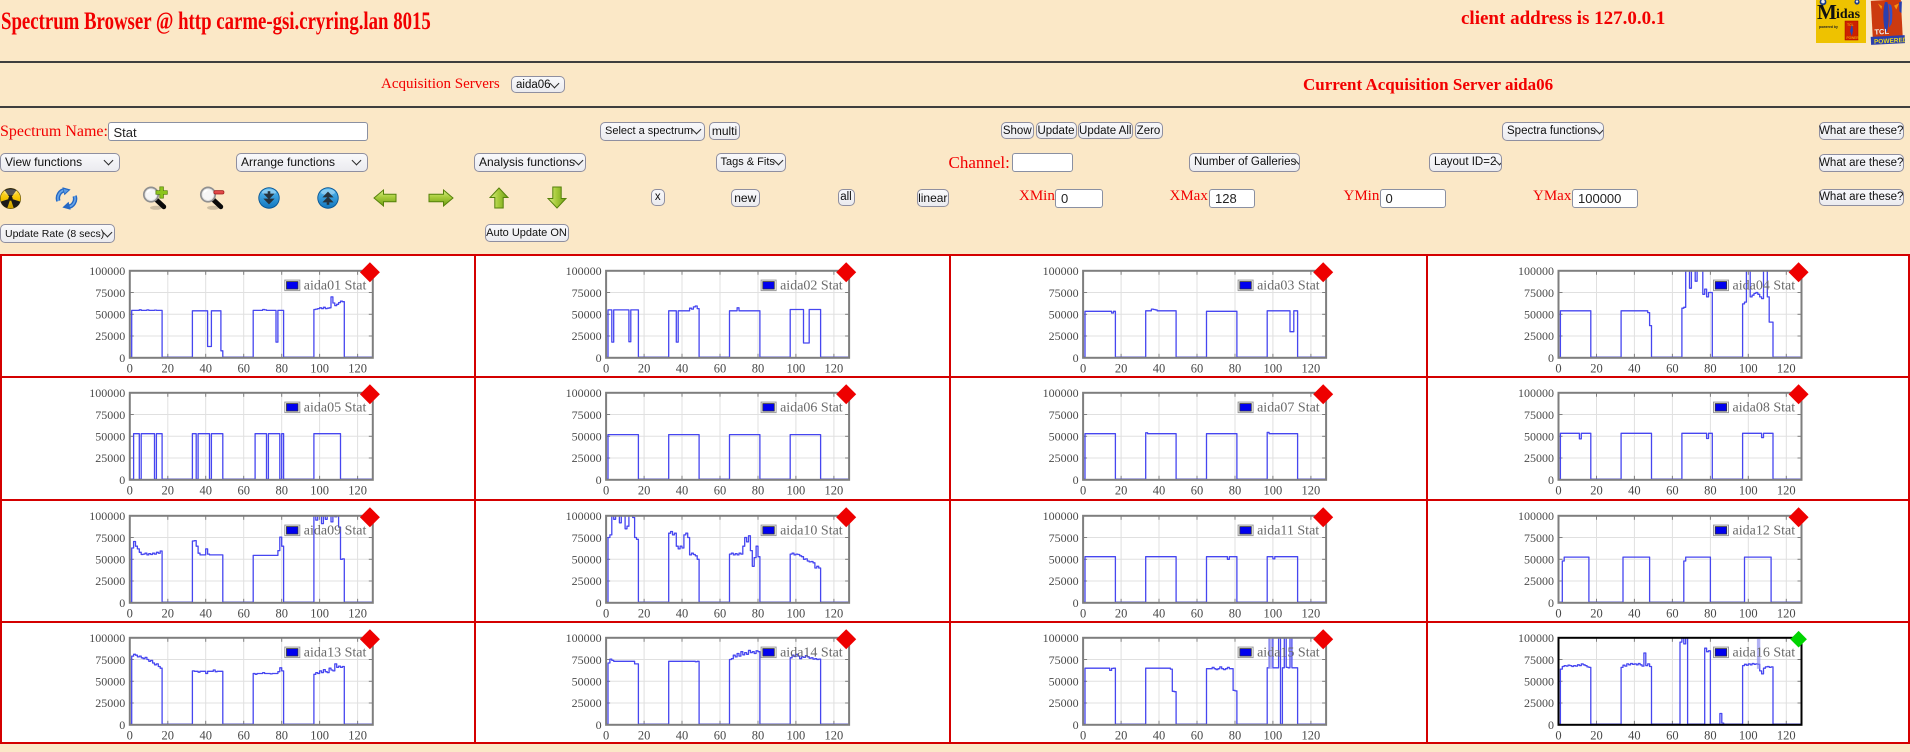  What do you see at coordinates (1853, 38) in the screenshot?
I see `svg-text: POWER` at bounding box center [1853, 38].